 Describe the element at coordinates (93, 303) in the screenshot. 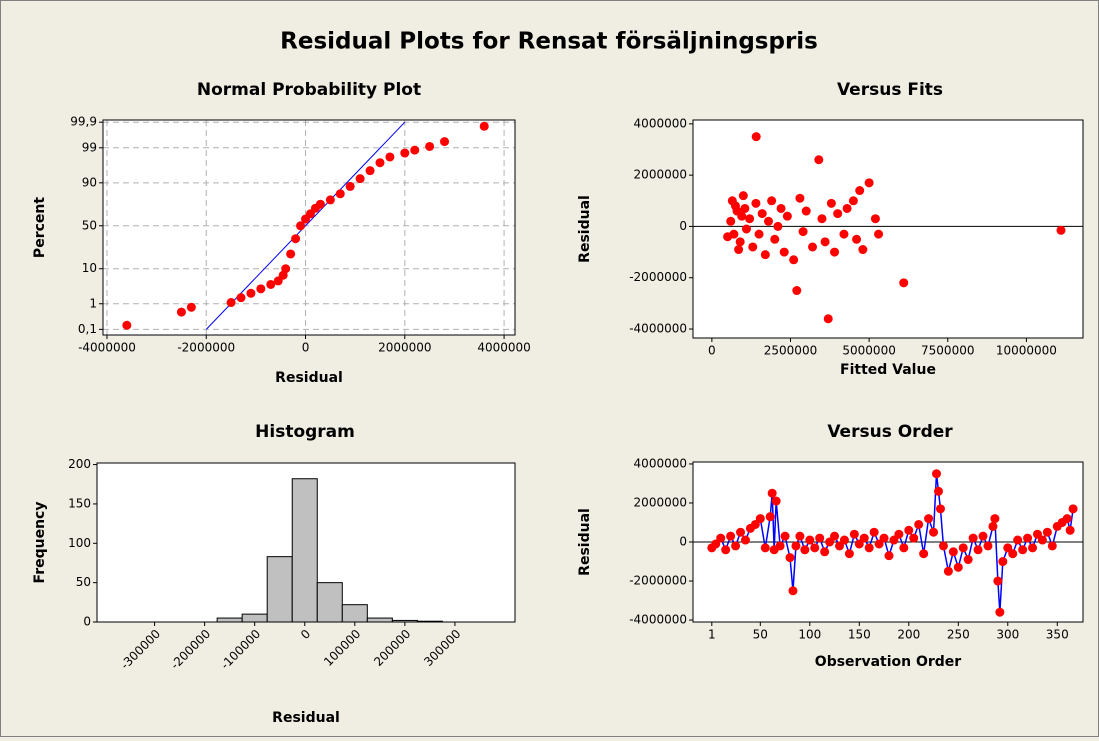

I see `y-tick-label: 1` at that location.